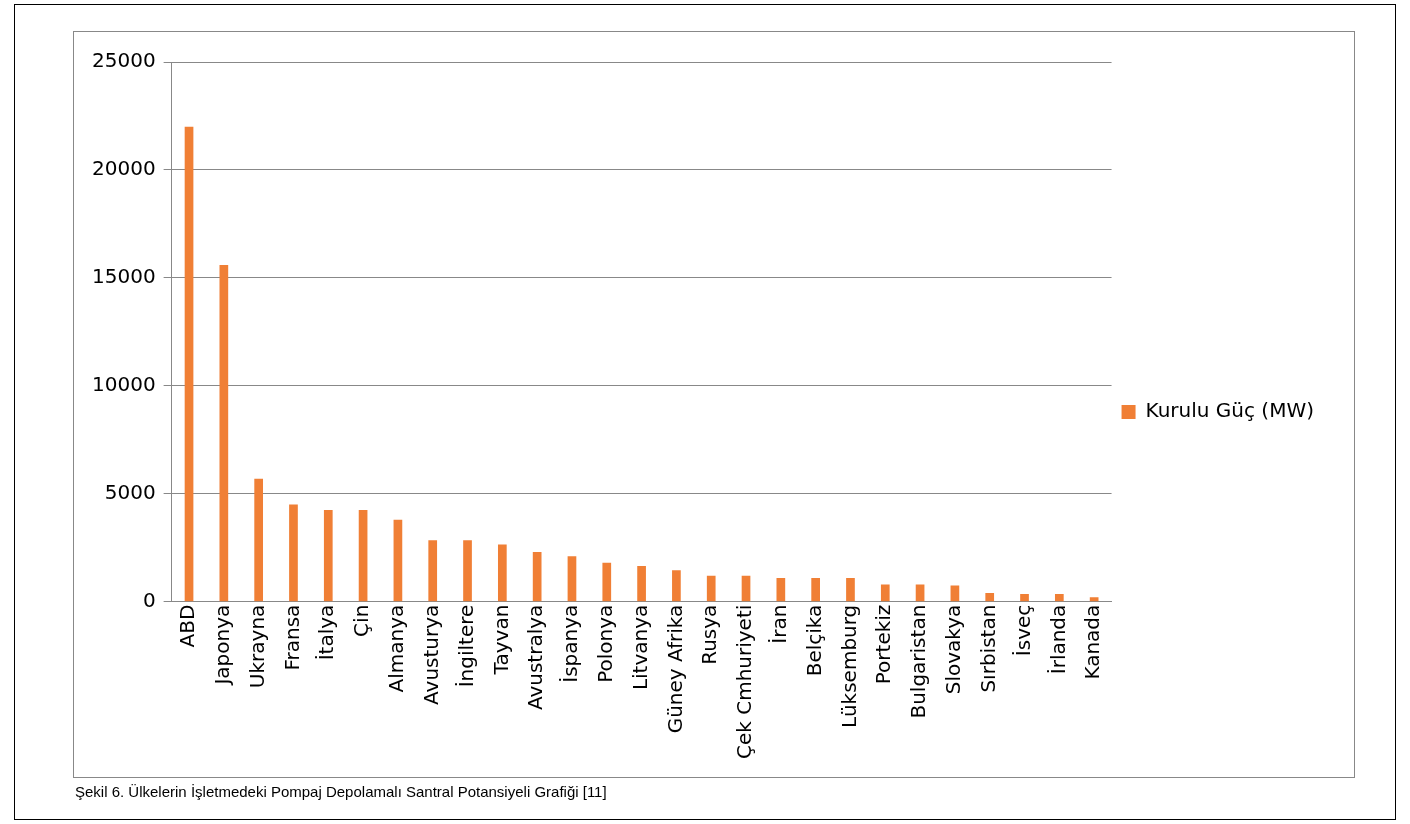 This screenshot has height=824, width=1410. I want to click on y-tick-label: 25000, so click(124, 60).